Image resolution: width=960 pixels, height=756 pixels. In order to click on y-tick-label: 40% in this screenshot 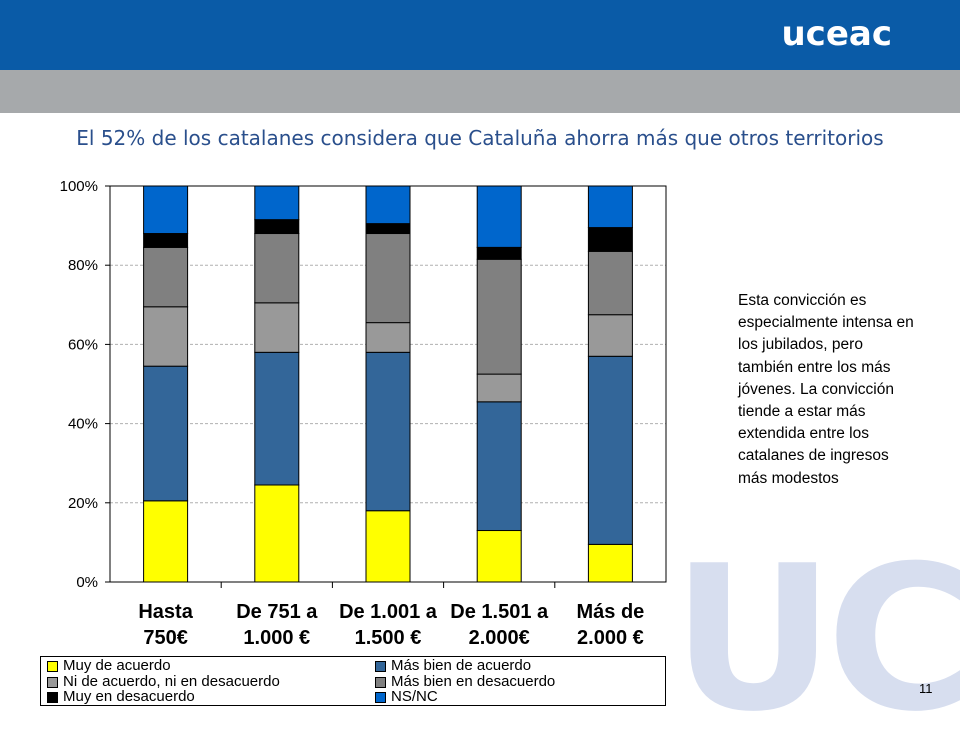, I will do `click(83, 424)`.